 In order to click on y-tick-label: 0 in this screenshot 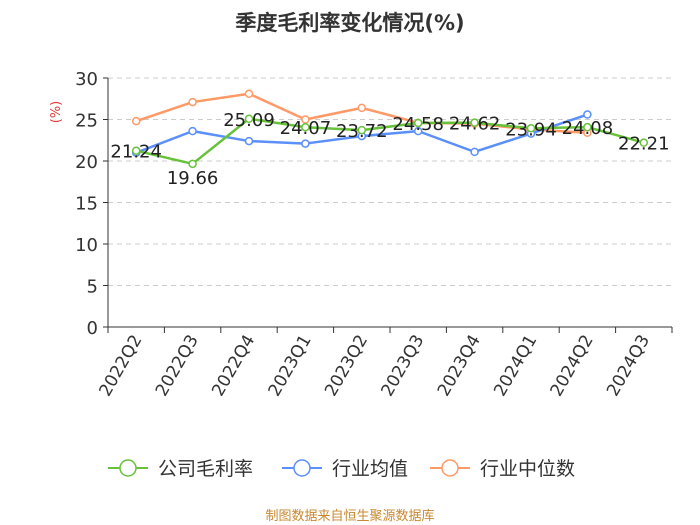, I will do `click(92, 328)`.